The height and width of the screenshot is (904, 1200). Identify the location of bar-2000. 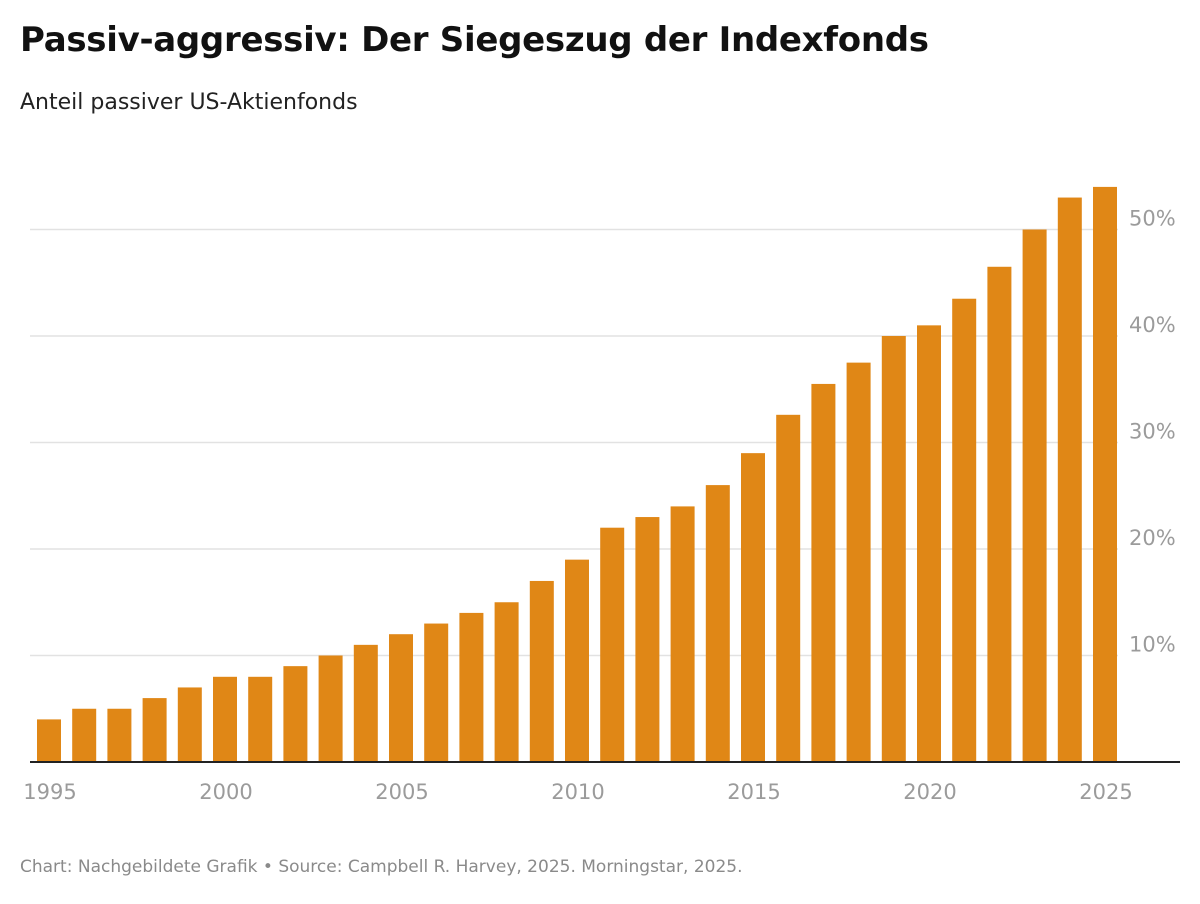
(225, 719).